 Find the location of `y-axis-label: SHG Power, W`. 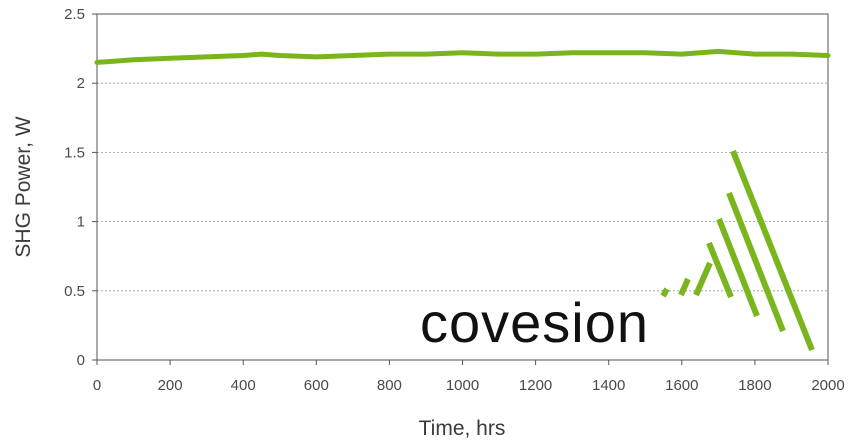

y-axis-label: SHG Power, W is located at coordinates (23, 186).